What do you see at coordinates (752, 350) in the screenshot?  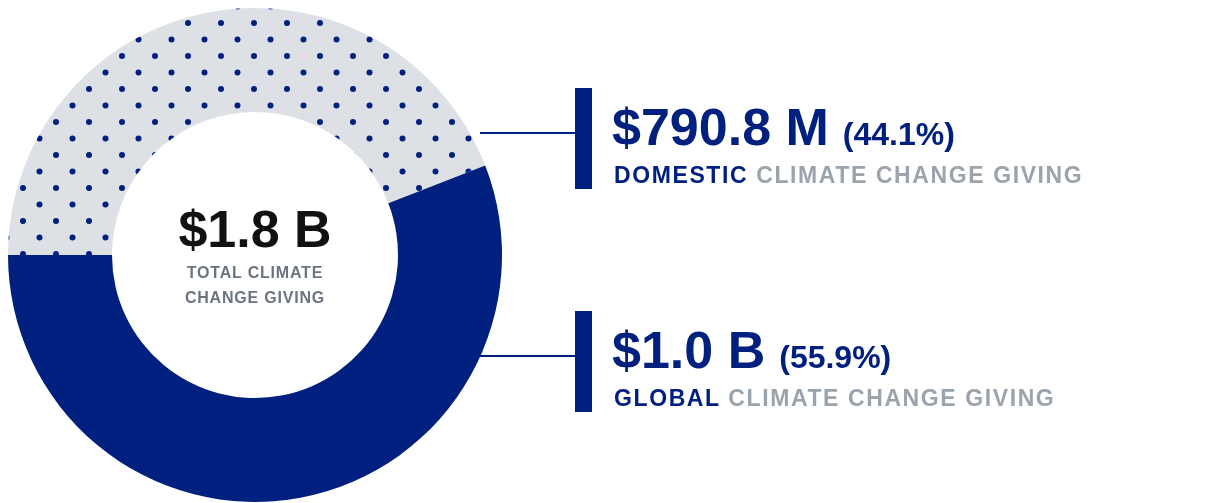 I see `data-label: $1.0 B (55.9%)` at bounding box center [752, 350].